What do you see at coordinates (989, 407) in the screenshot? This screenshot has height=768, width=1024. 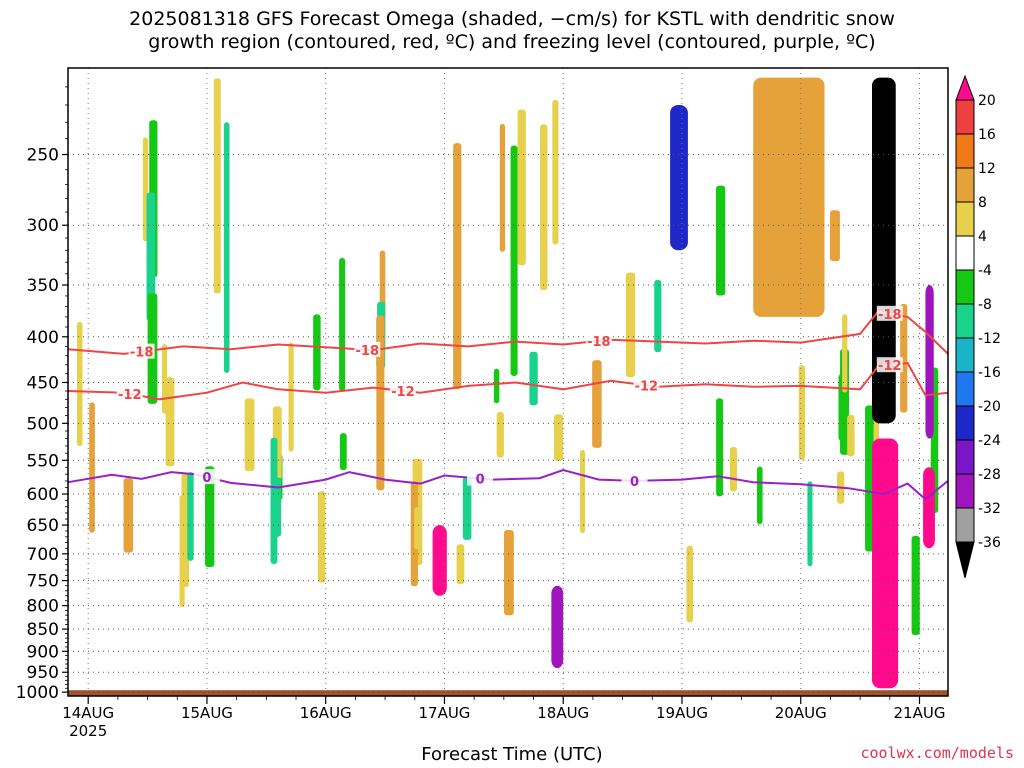 I see `colorbar-label: -20` at bounding box center [989, 407].